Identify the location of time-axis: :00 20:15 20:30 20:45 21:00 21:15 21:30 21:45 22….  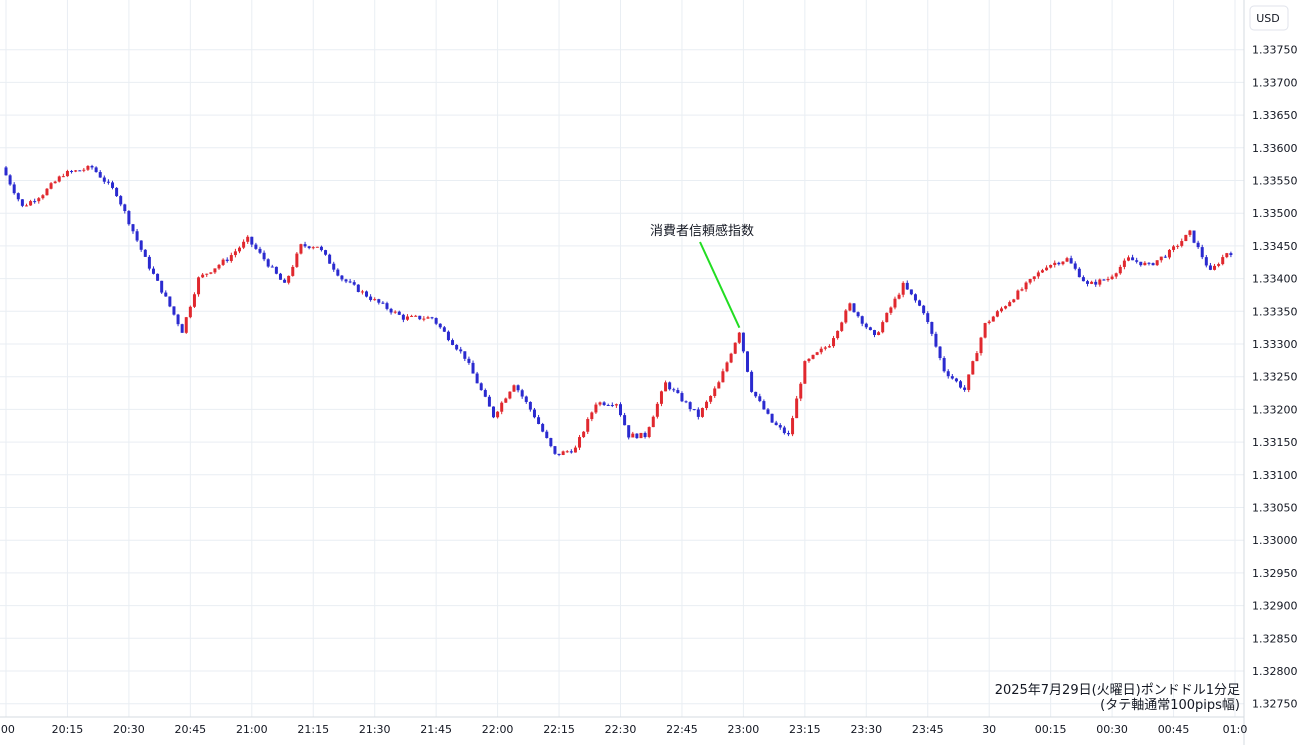
(623, 729).